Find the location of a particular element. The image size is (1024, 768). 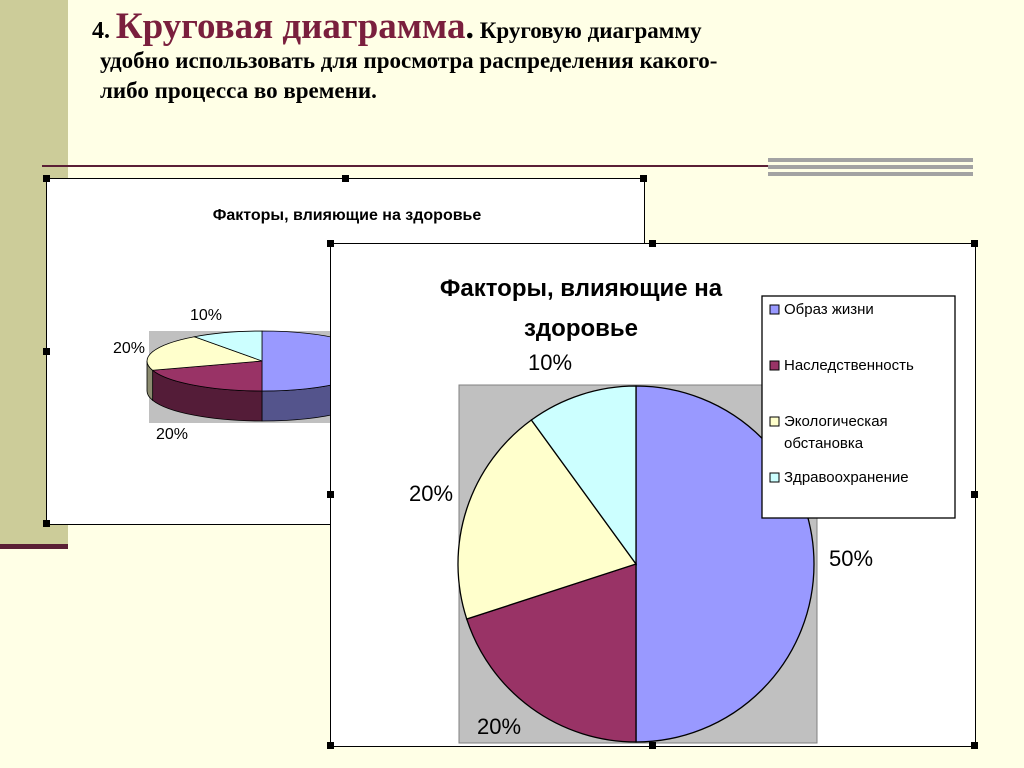

heading-number: 4. is located at coordinates (101, 31).